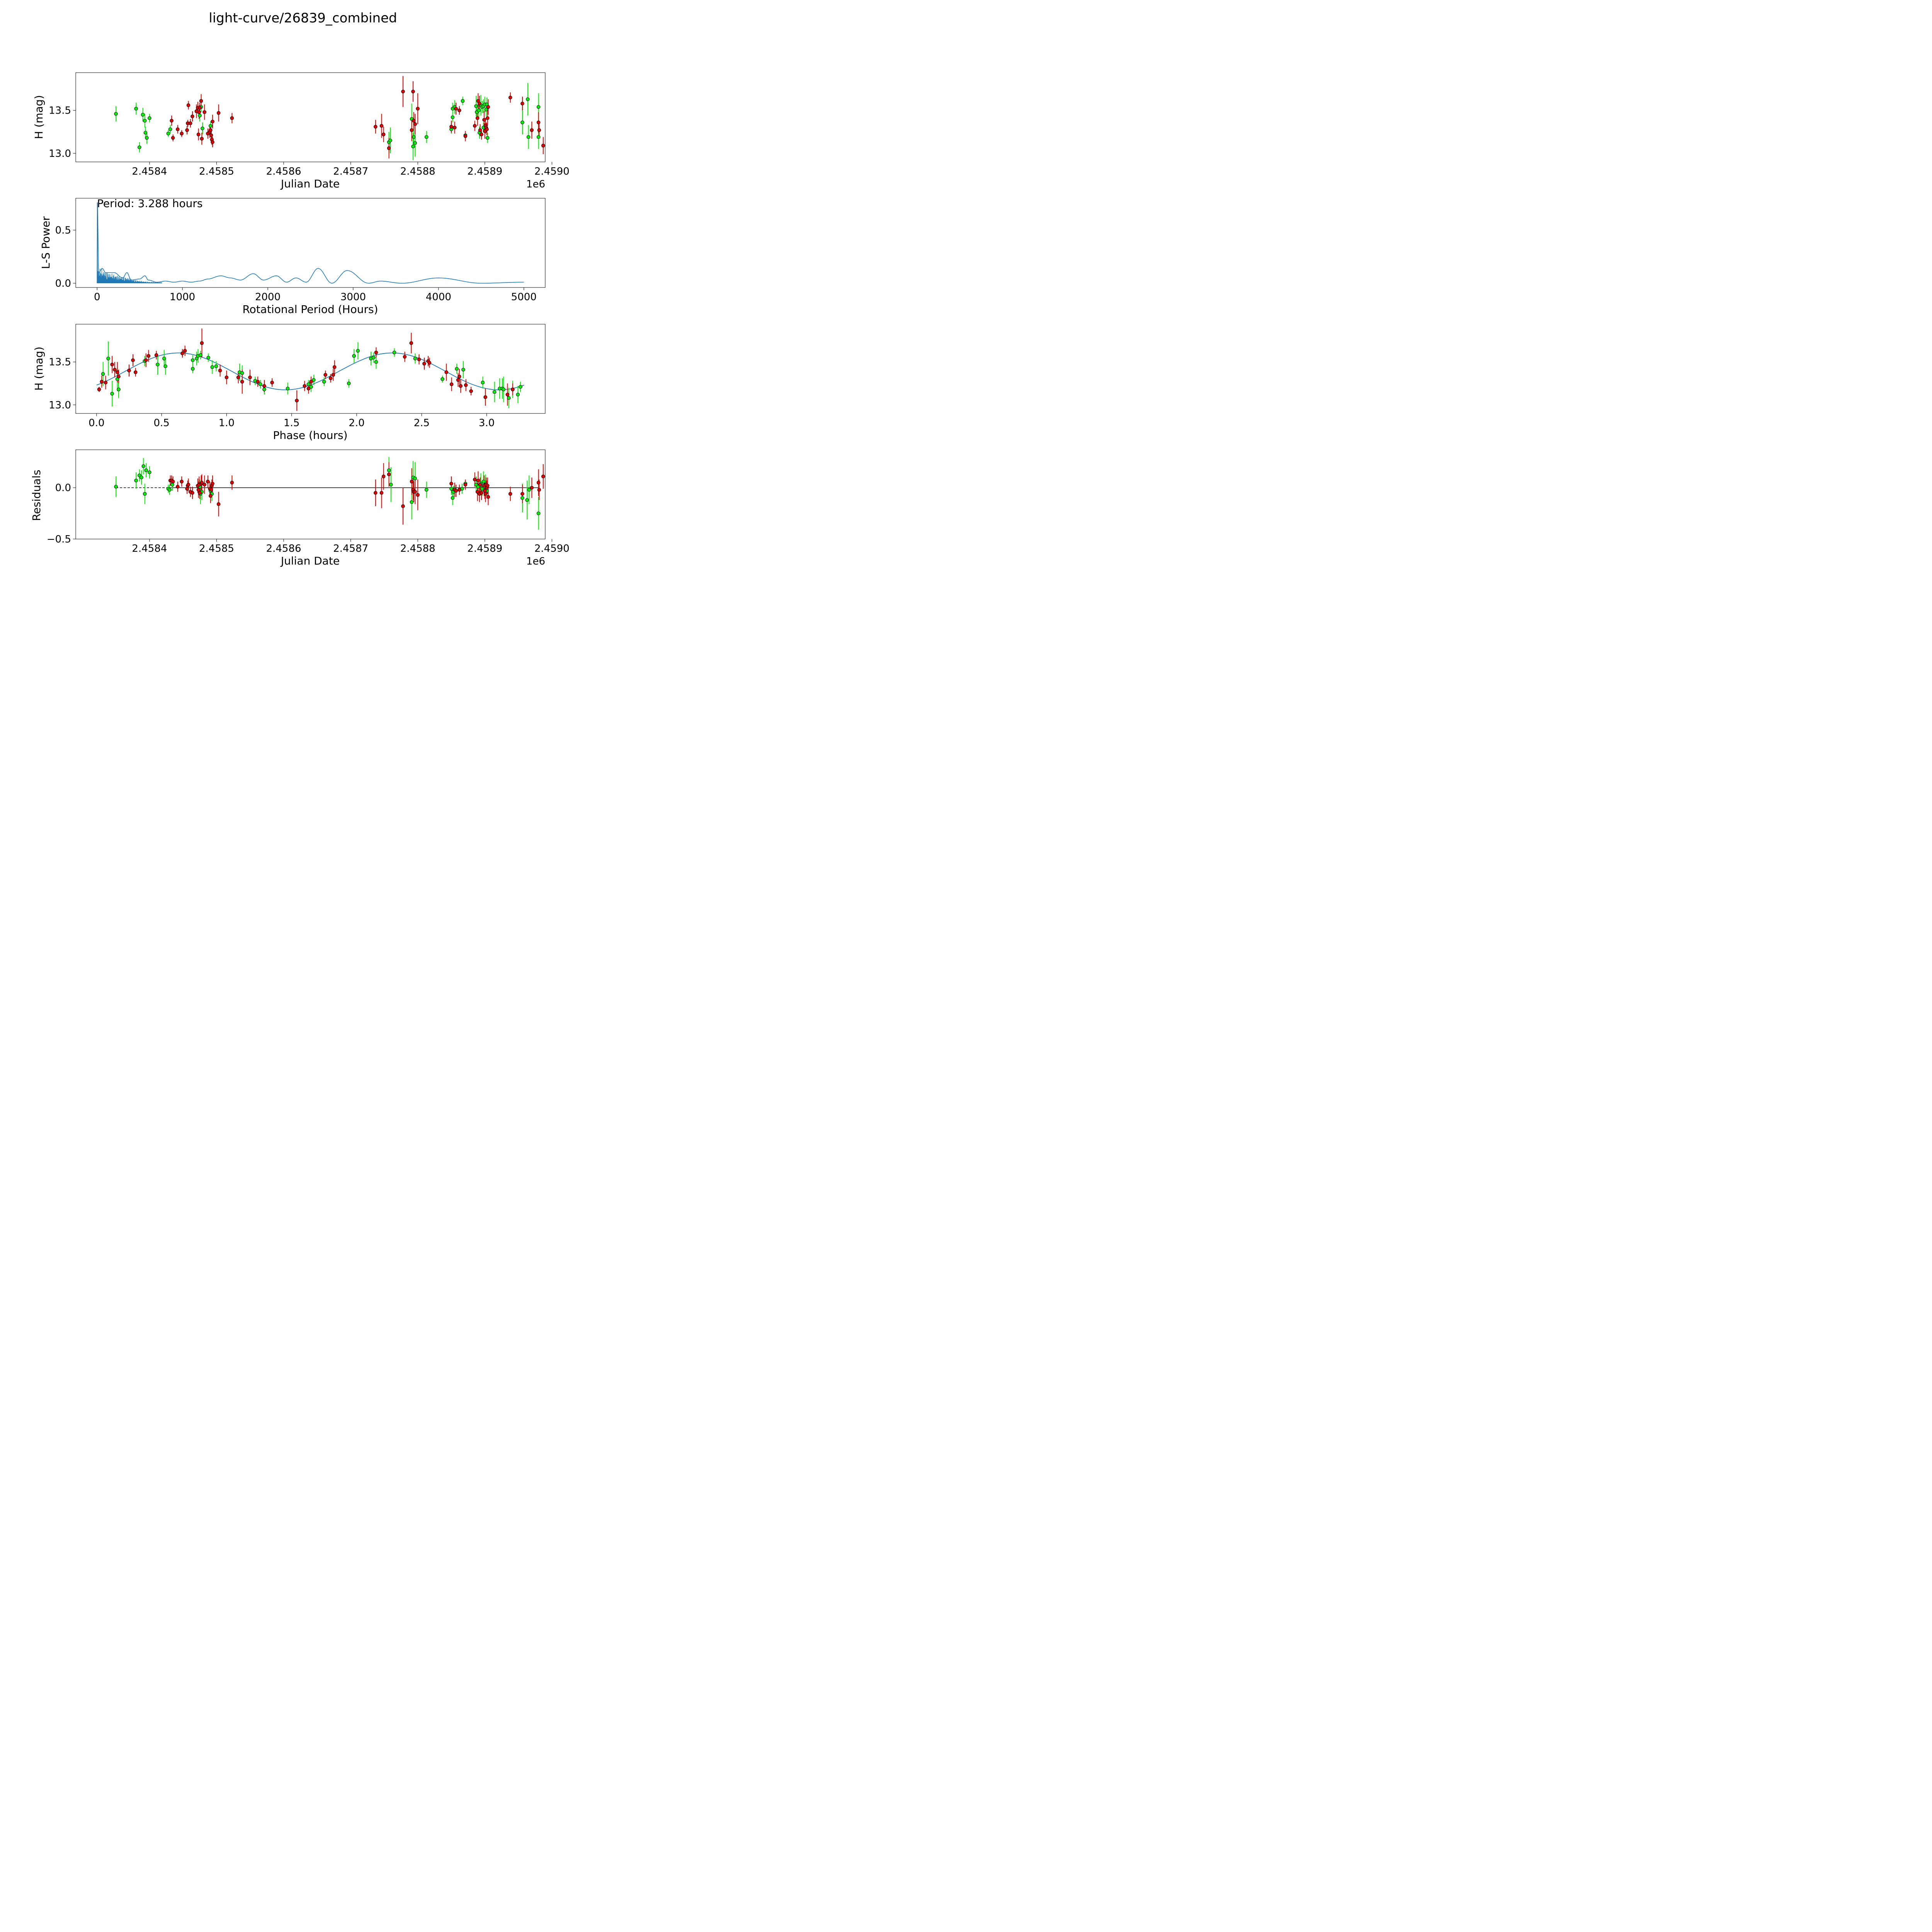  I want to click on panel-4-marks, so click(330, 493).